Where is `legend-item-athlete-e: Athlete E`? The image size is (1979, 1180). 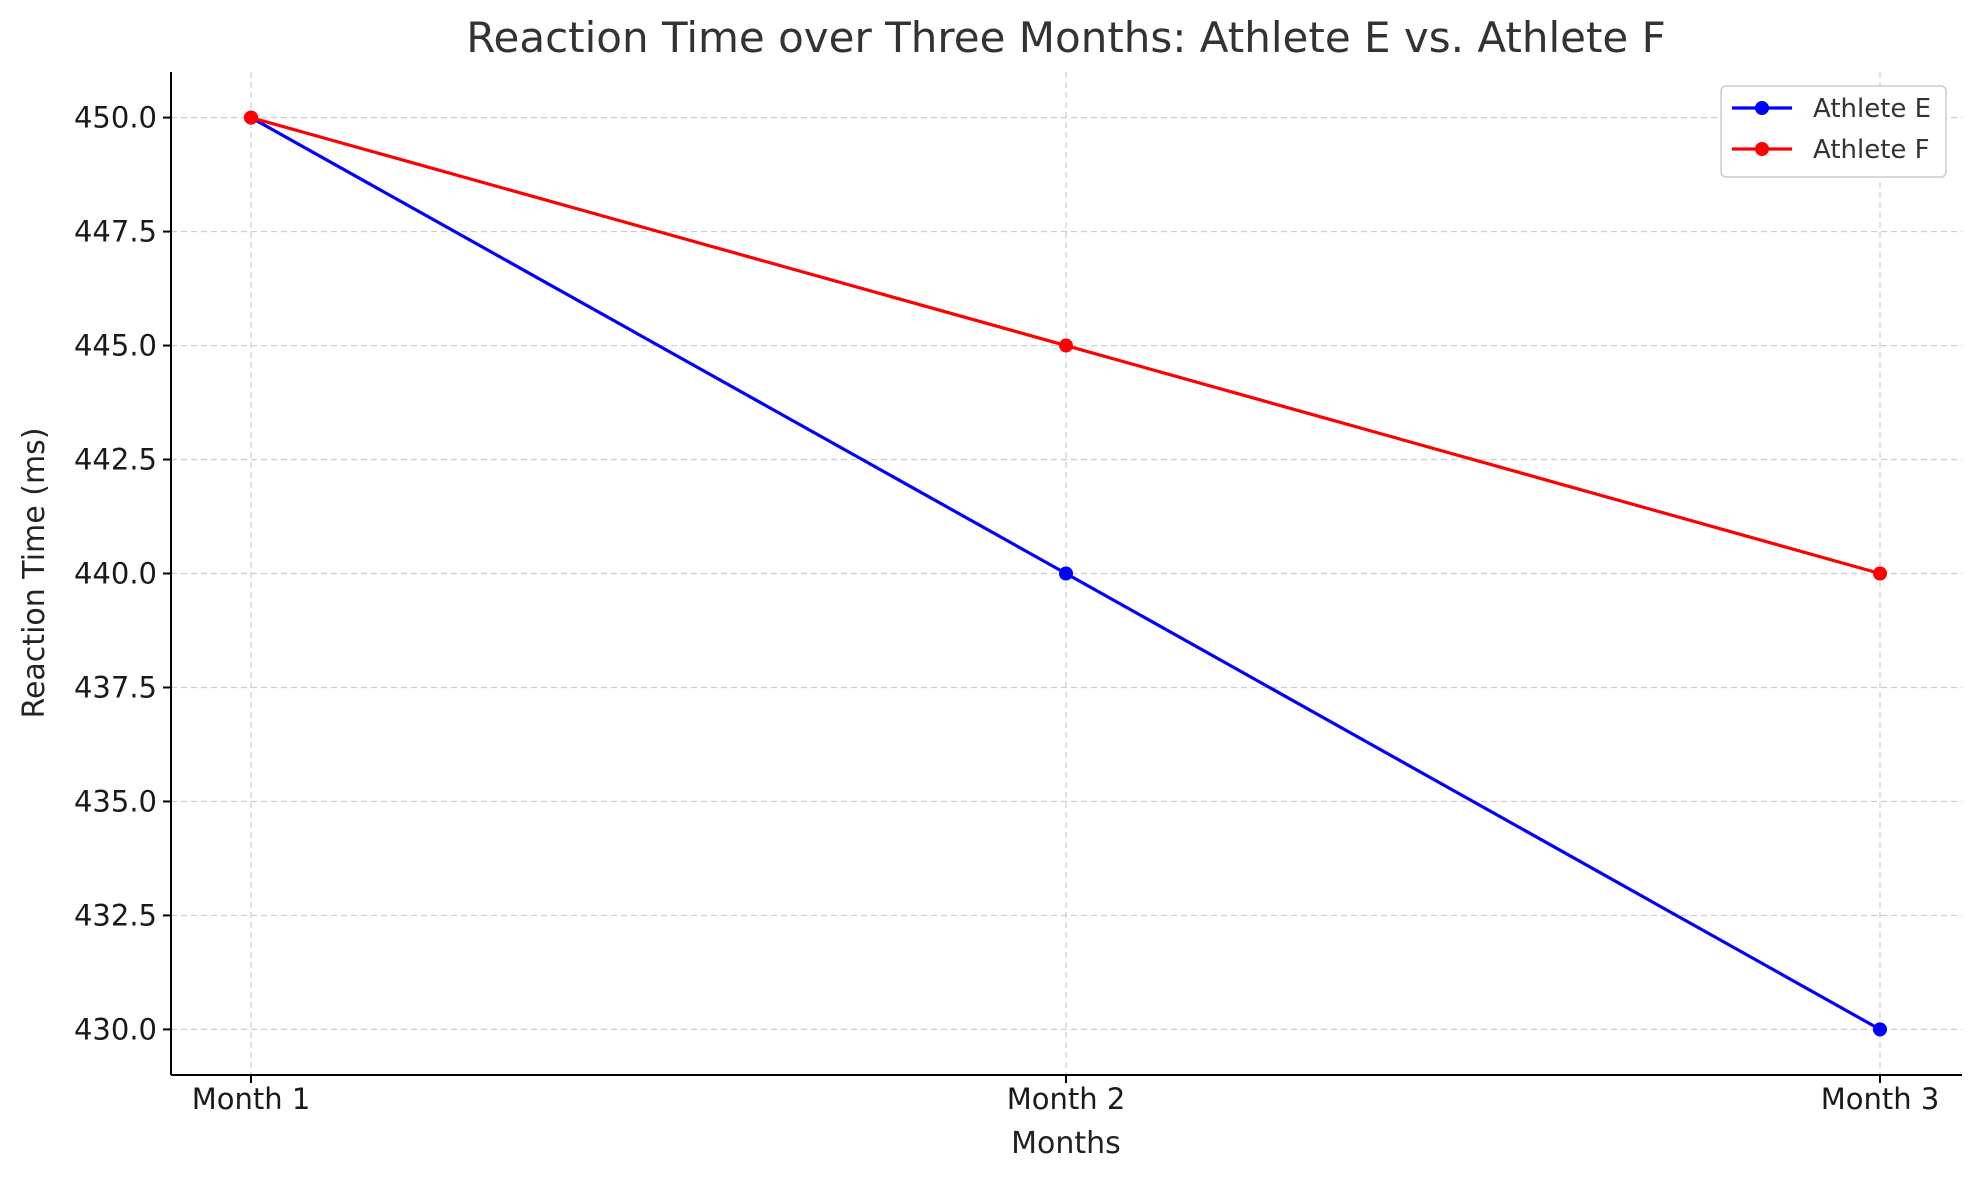 legend-item-athlete-e: Athlete E is located at coordinates (1831, 109).